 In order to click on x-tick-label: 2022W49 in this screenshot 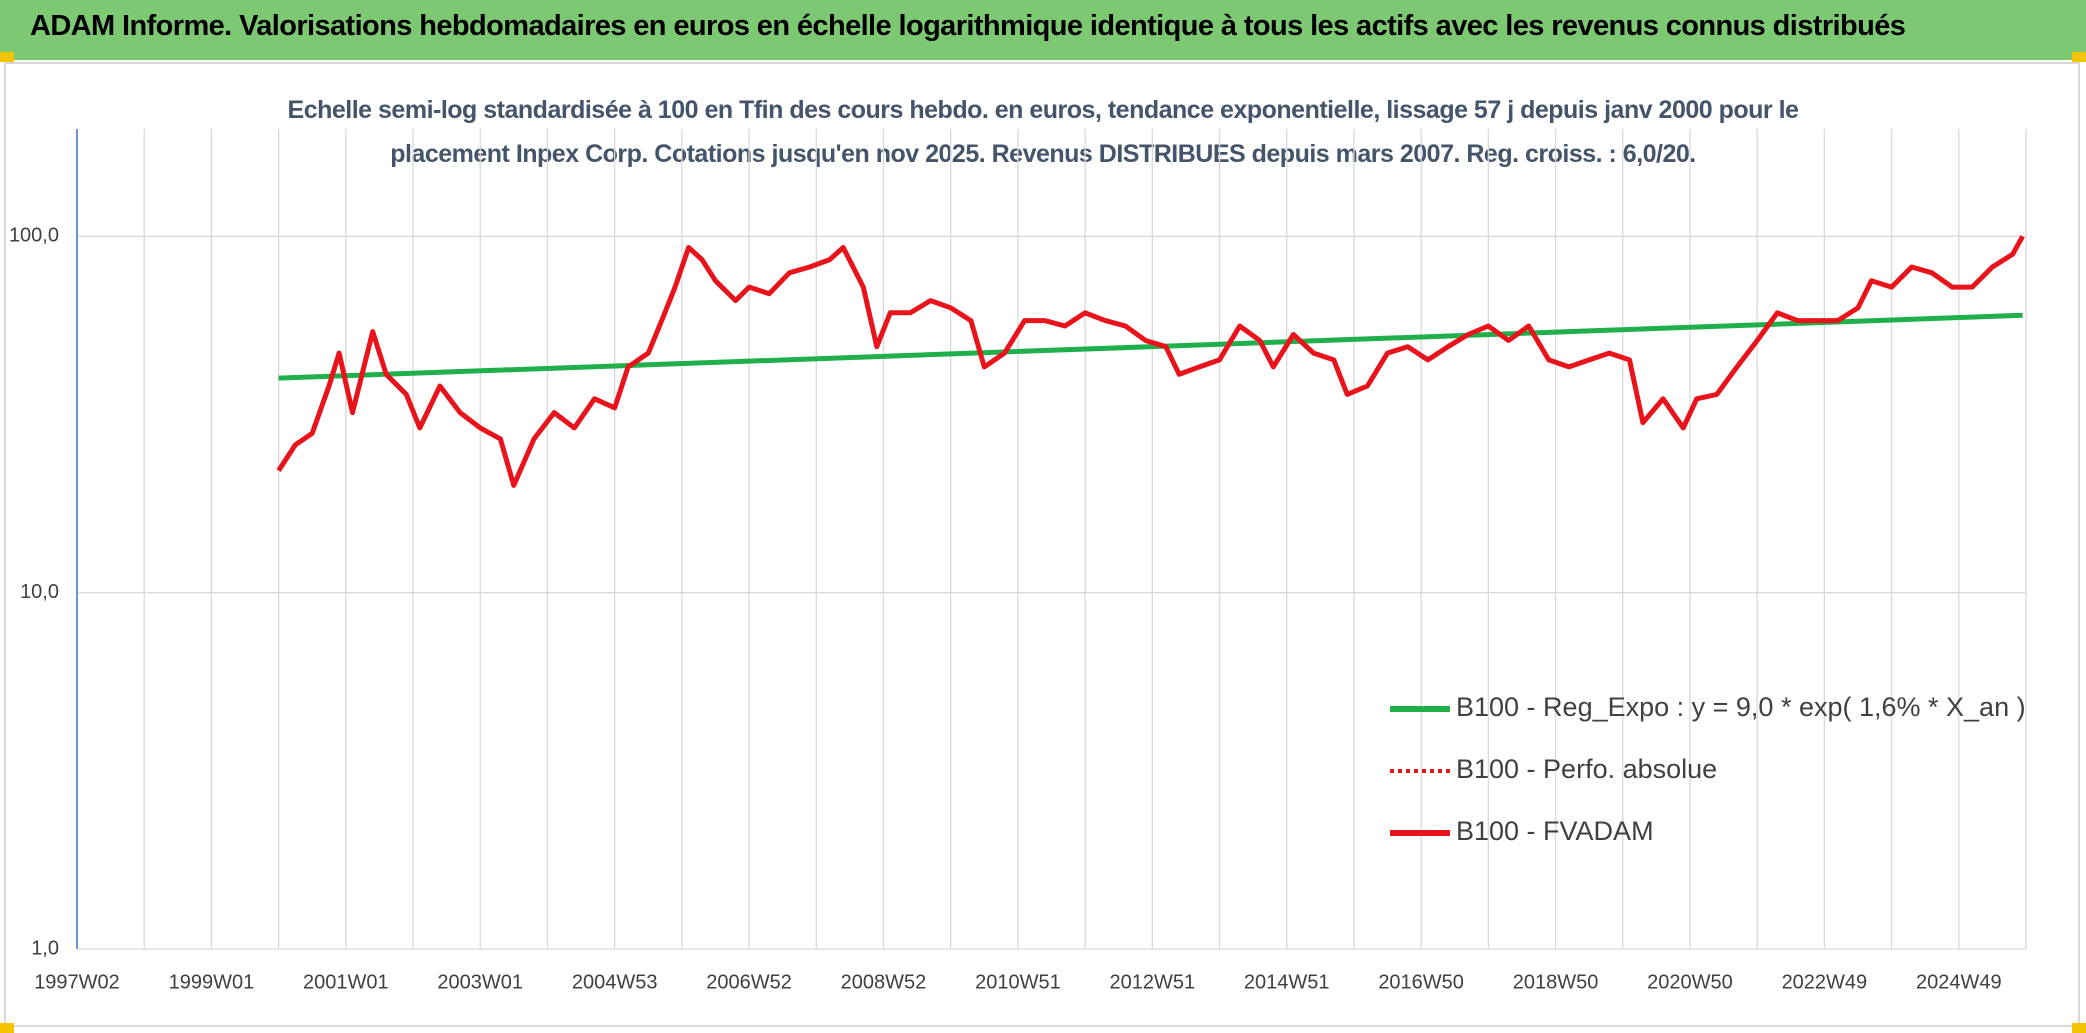, I will do `click(1825, 982)`.